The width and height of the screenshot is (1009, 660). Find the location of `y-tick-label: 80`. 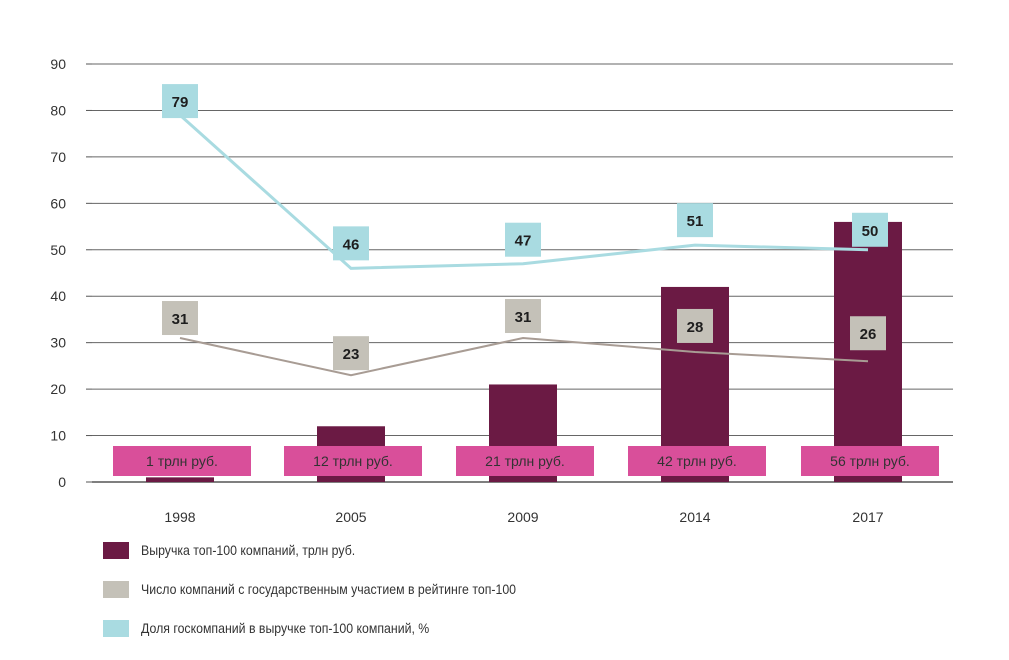

y-tick-label: 80 is located at coordinates (58, 110).